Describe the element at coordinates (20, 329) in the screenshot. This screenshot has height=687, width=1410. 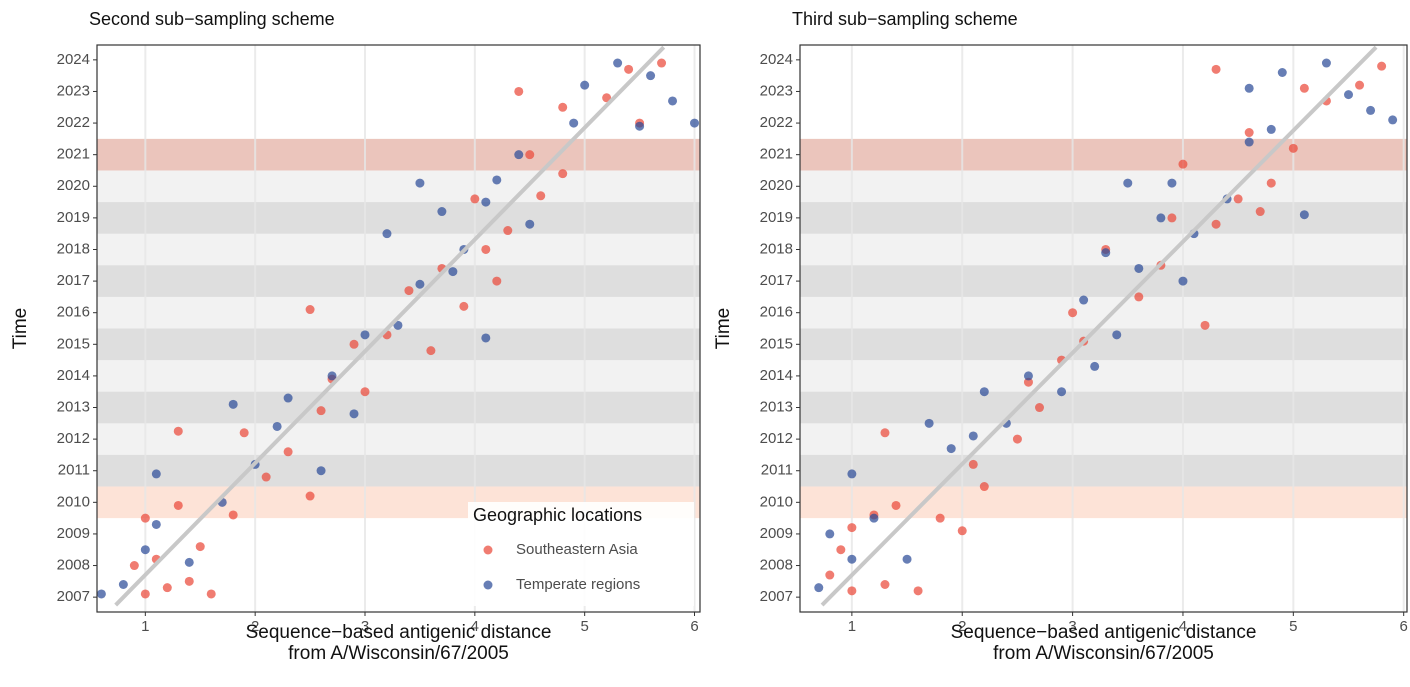
I see `y-axis-label: Time` at that location.